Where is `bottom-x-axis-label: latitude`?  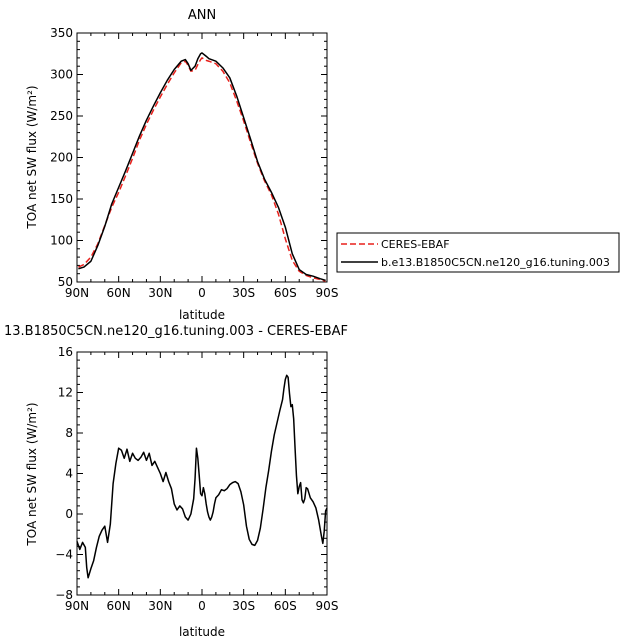
bottom-x-axis-label: latitude is located at coordinates (202, 632).